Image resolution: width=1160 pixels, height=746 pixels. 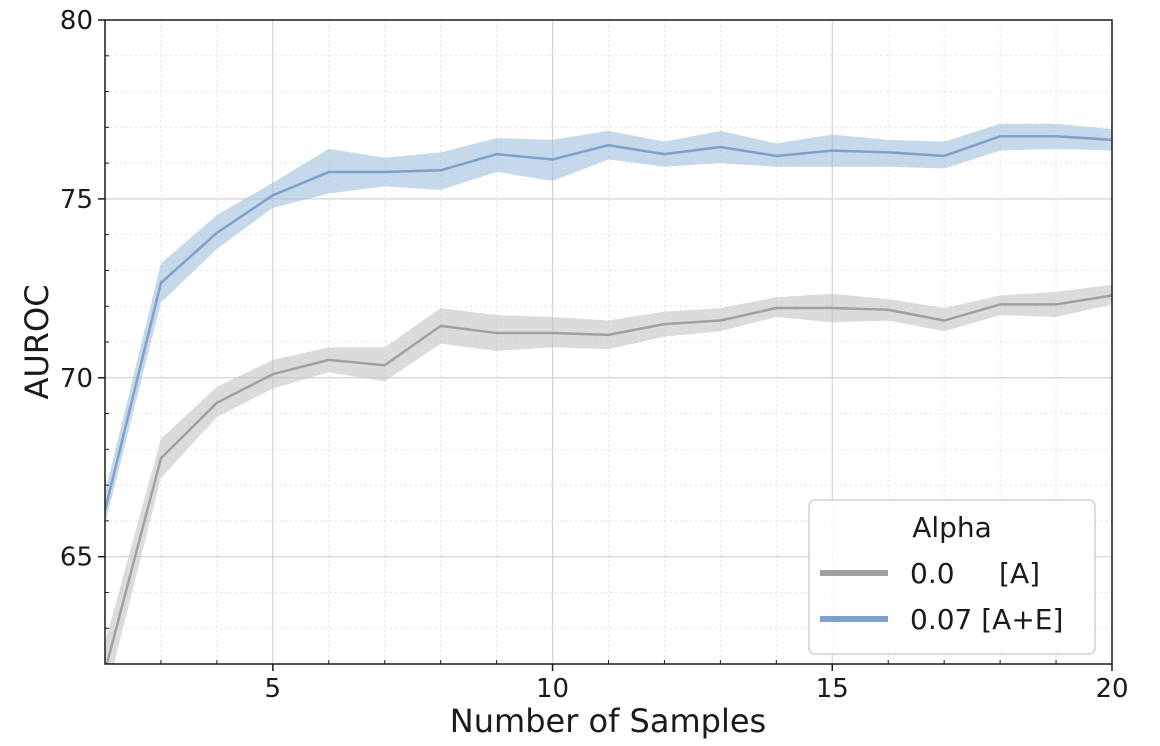 I want to click on legend-box, so click(x=952, y=577).